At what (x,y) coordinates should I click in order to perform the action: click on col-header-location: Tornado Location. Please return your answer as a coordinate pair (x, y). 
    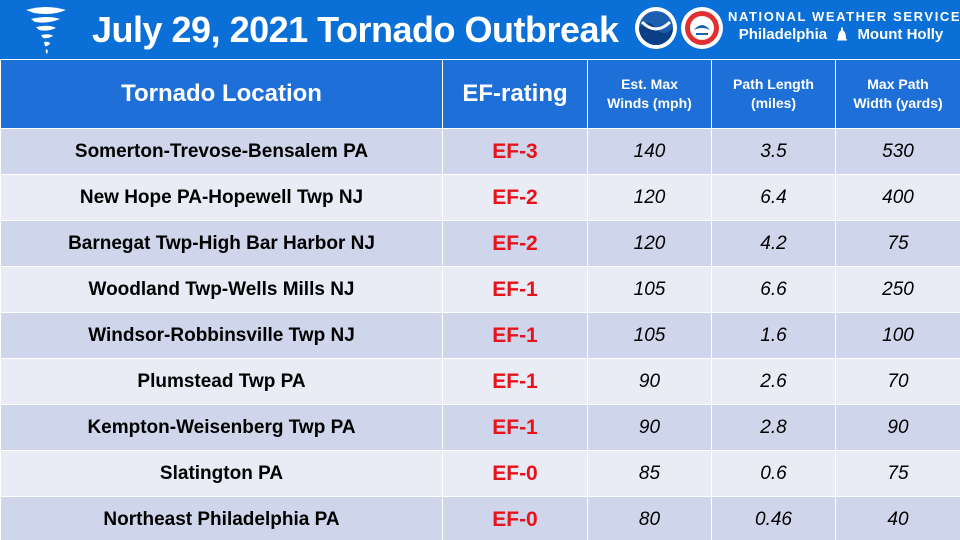
    Looking at the image, I should click on (221, 94).